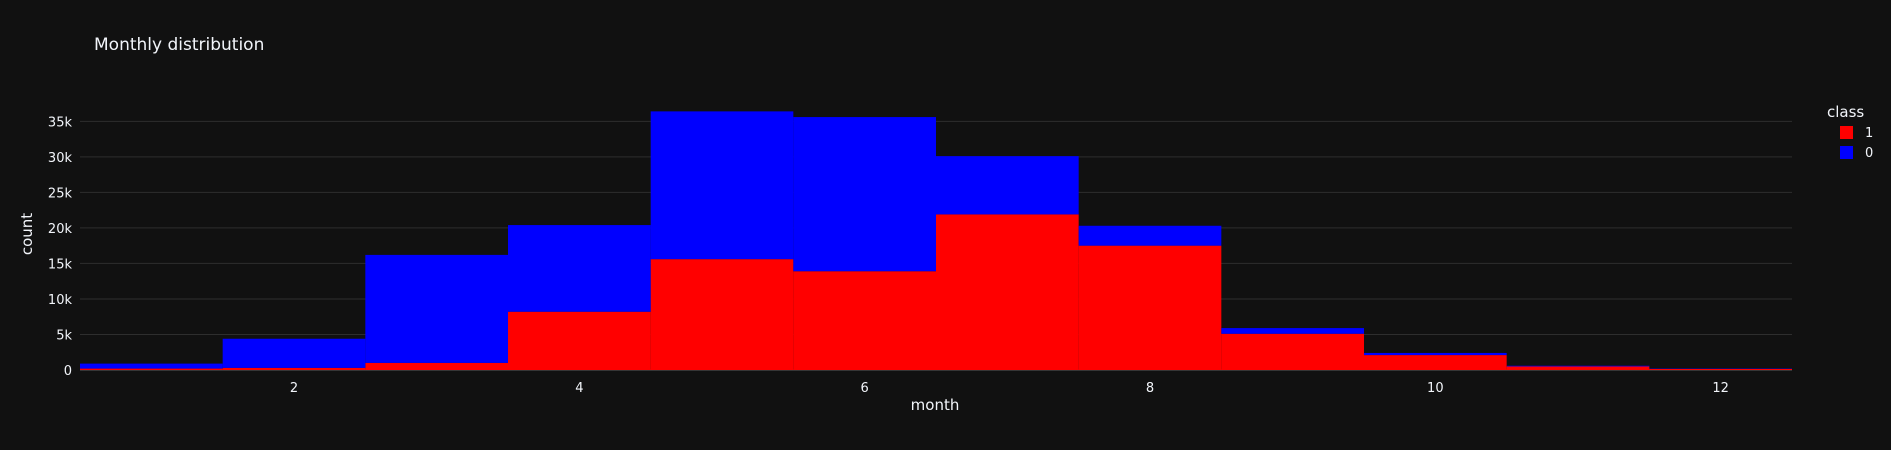 This screenshot has height=450, width=1891. I want to click on x-tick-label: 10, so click(1435, 388).